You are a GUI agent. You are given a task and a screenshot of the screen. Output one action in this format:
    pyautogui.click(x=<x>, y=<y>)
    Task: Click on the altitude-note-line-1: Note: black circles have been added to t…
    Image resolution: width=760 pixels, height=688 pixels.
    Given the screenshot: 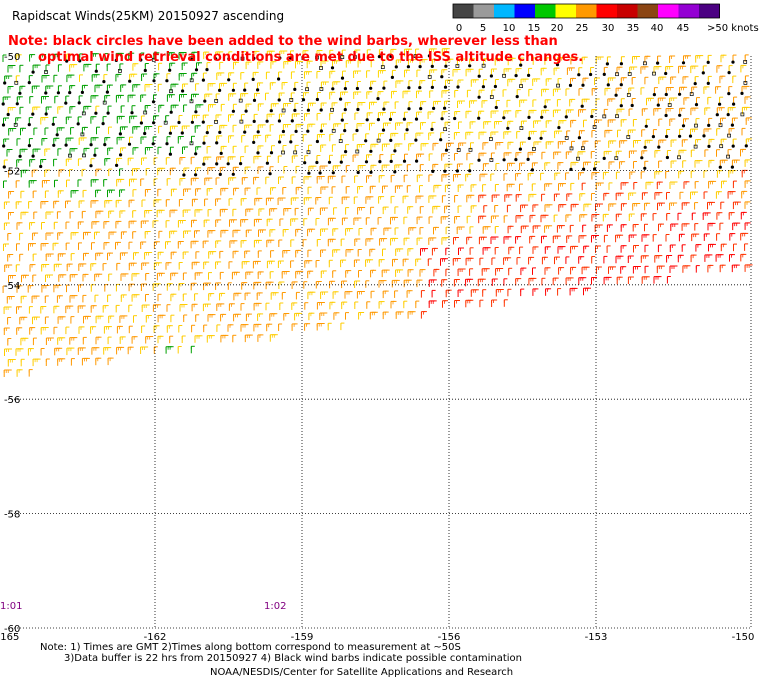 What is the action you would take?
    pyautogui.click(x=295, y=42)
    